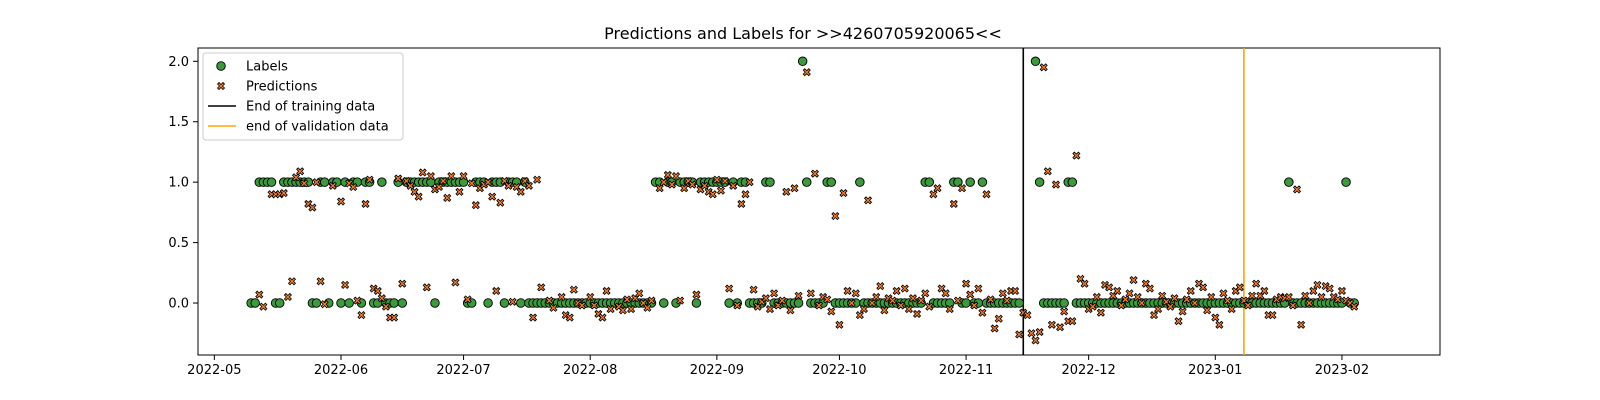 The height and width of the screenshot is (400, 1600). What do you see at coordinates (341, 370) in the screenshot?
I see `x-tick-label: 2022-06` at bounding box center [341, 370].